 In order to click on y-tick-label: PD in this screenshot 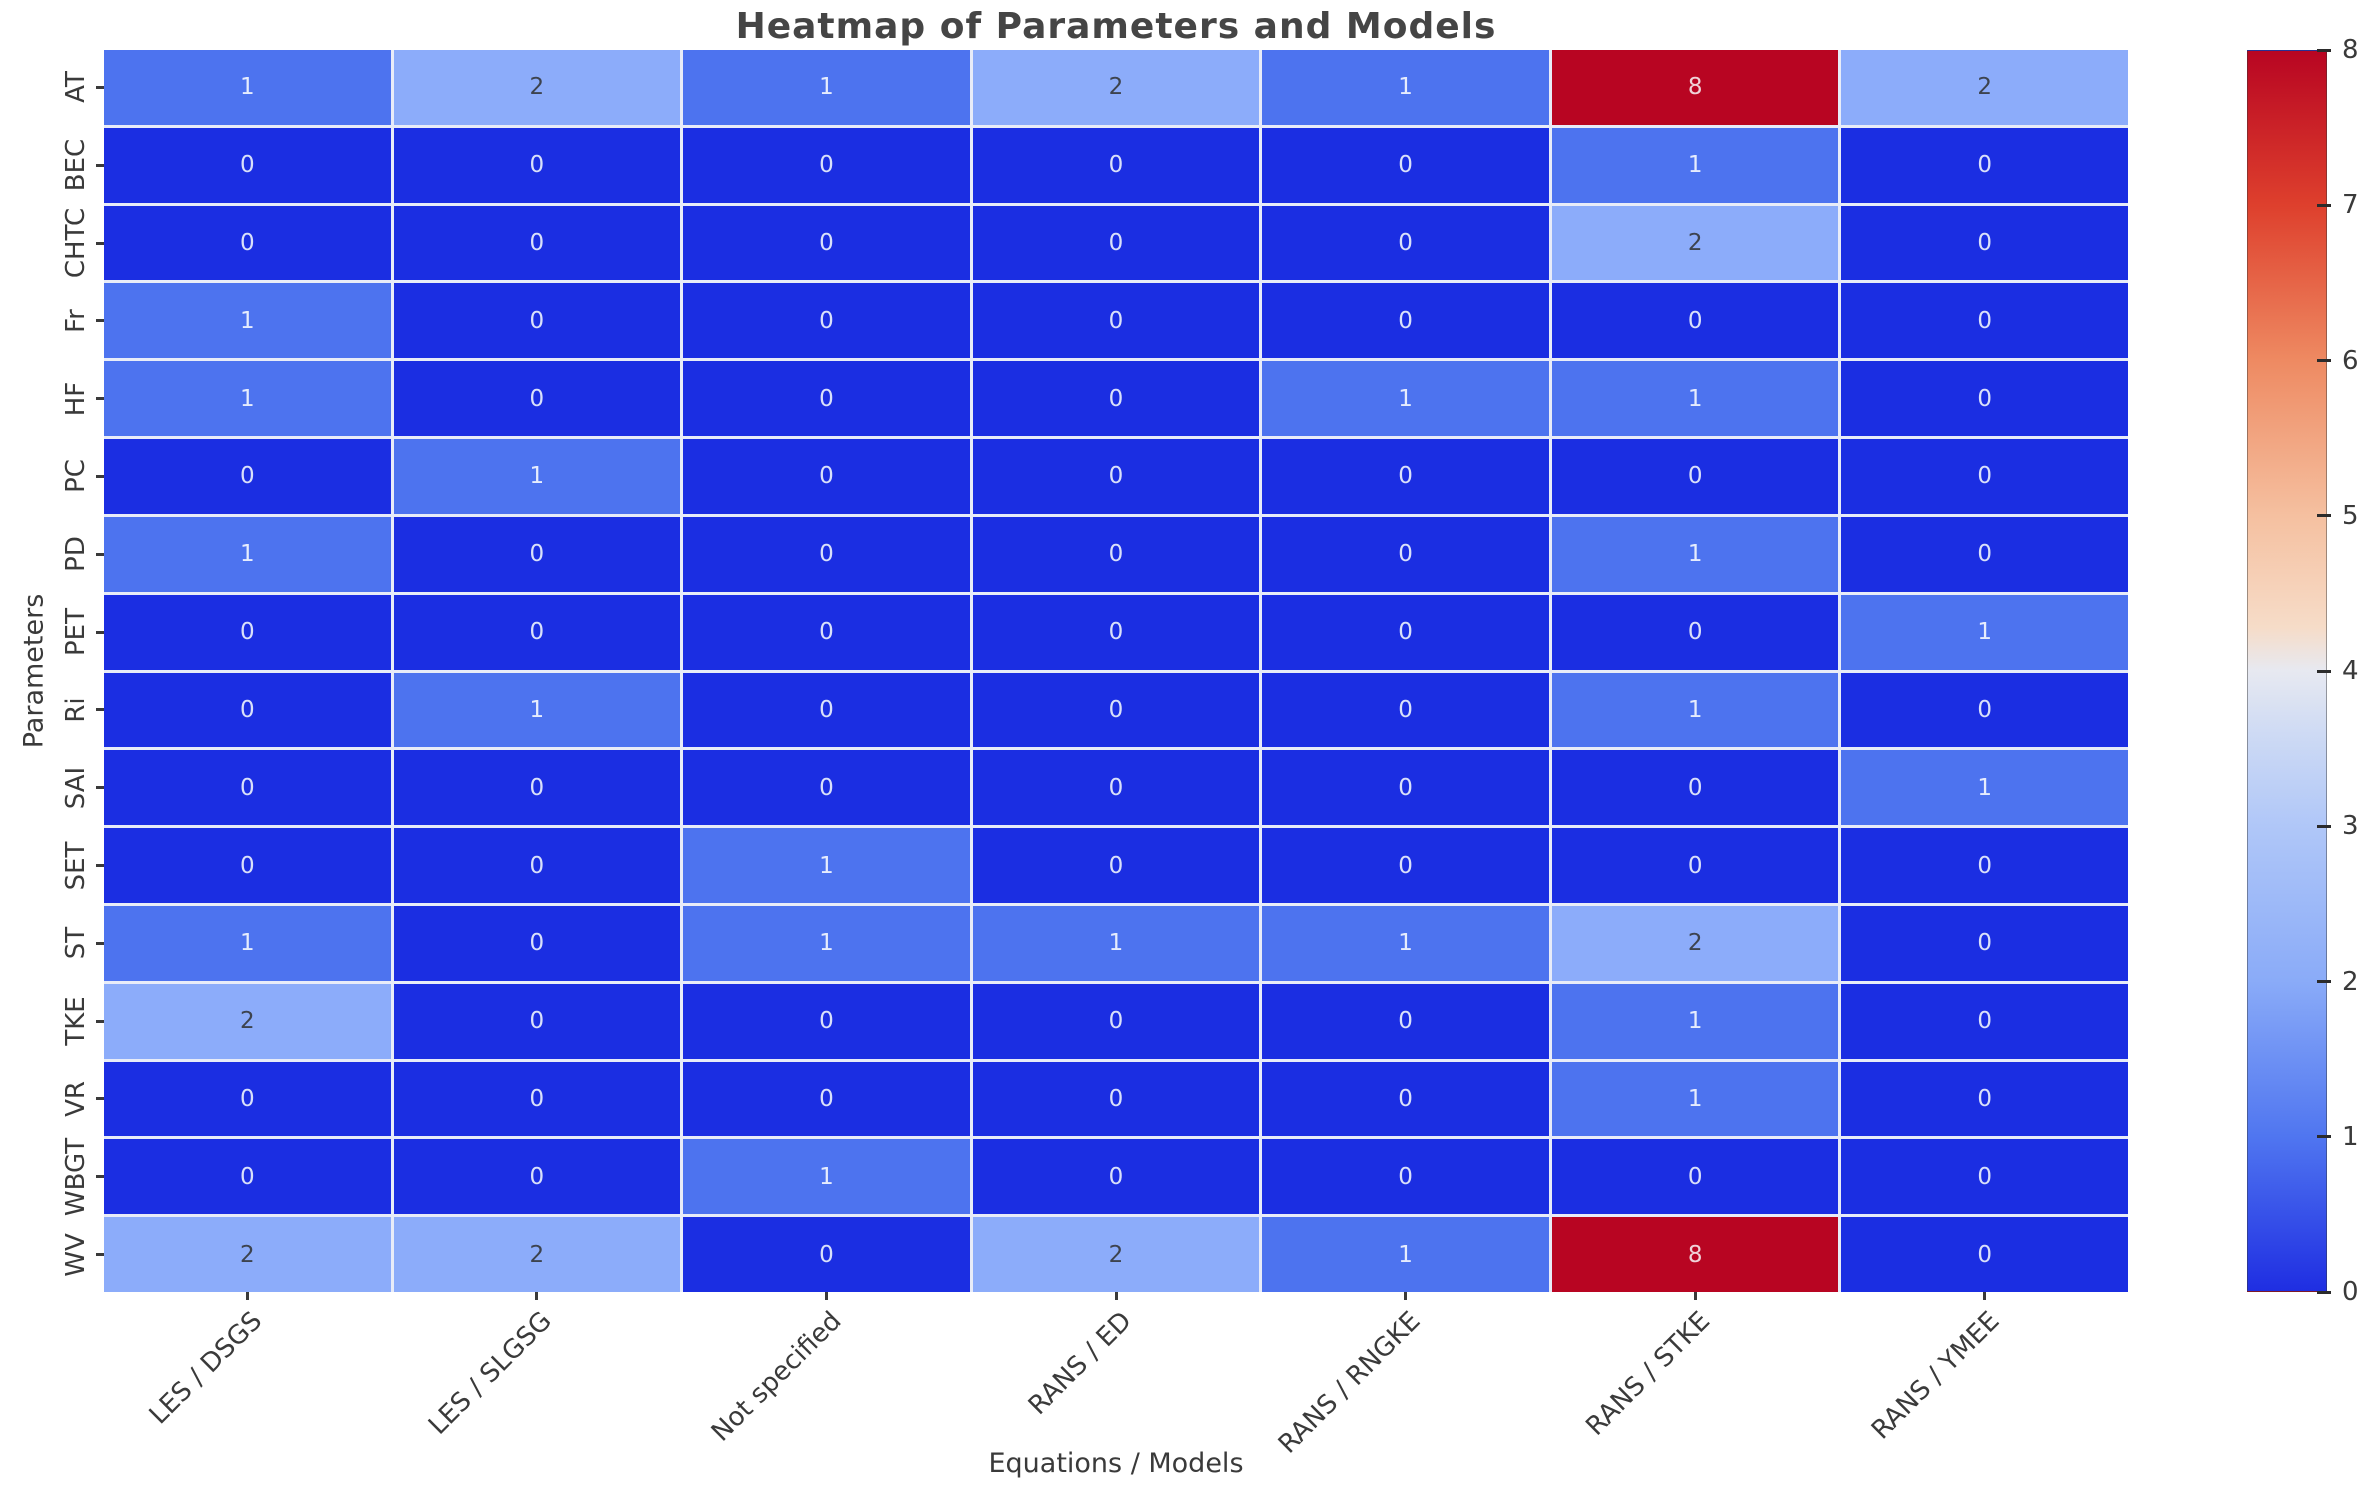, I will do `click(76, 554)`.